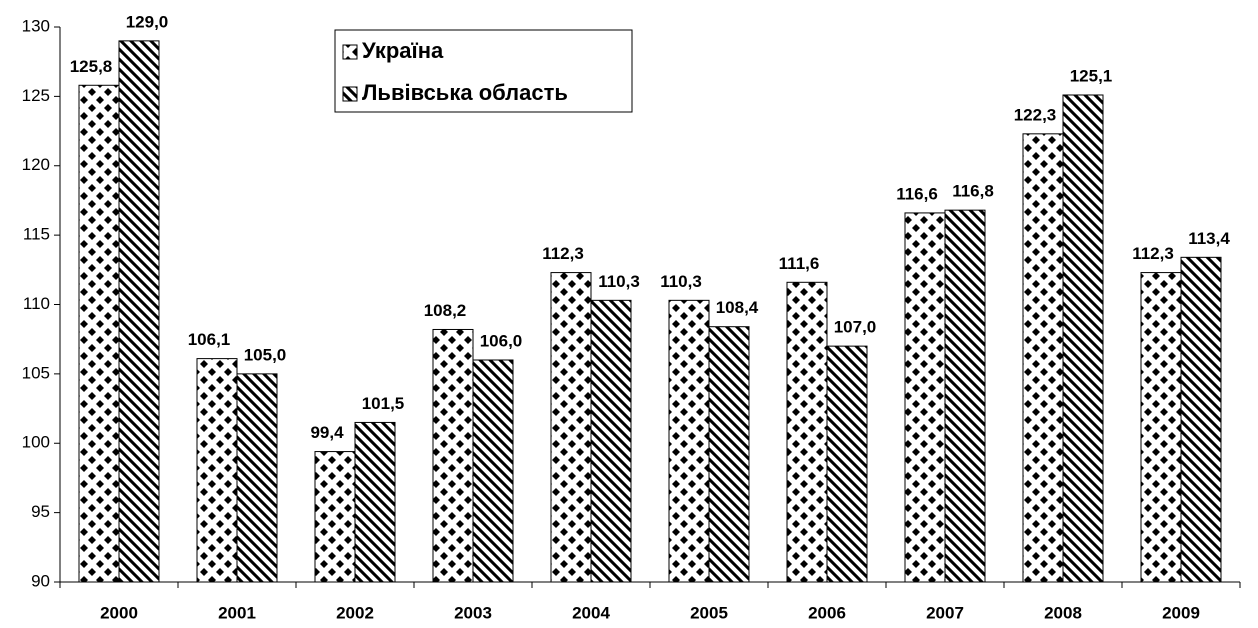  I want to click on legend-label: Україна, so click(403, 50).